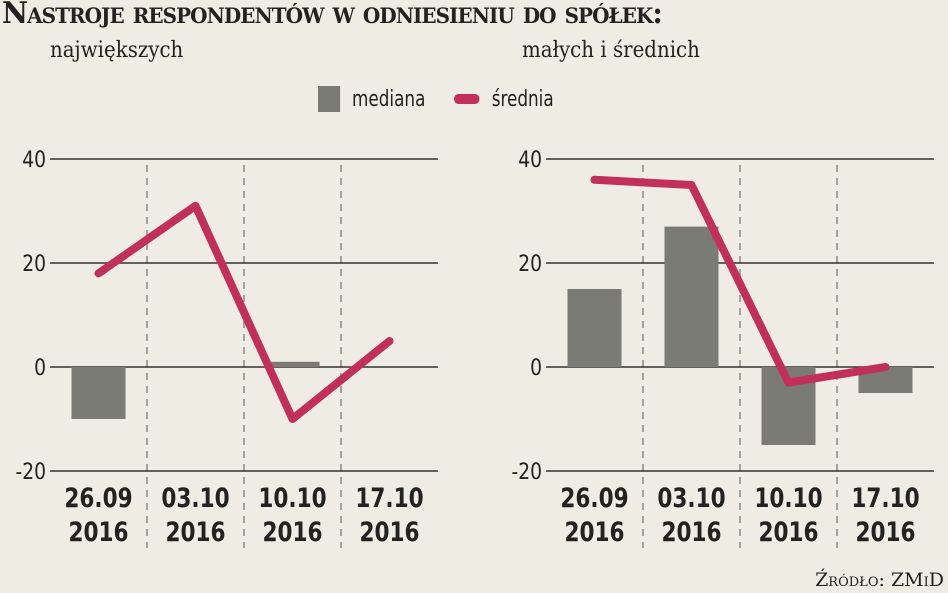 The width and height of the screenshot is (948, 593). What do you see at coordinates (879, 580) in the screenshot?
I see `source-note: Źródło: ZMiD` at bounding box center [879, 580].